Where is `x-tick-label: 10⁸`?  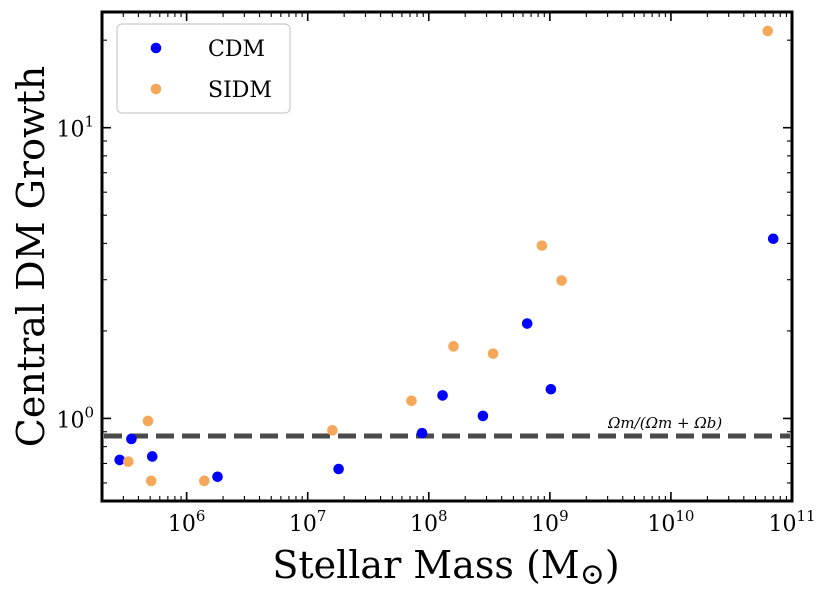 x-tick-label: 10⁸ is located at coordinates (429, 522).